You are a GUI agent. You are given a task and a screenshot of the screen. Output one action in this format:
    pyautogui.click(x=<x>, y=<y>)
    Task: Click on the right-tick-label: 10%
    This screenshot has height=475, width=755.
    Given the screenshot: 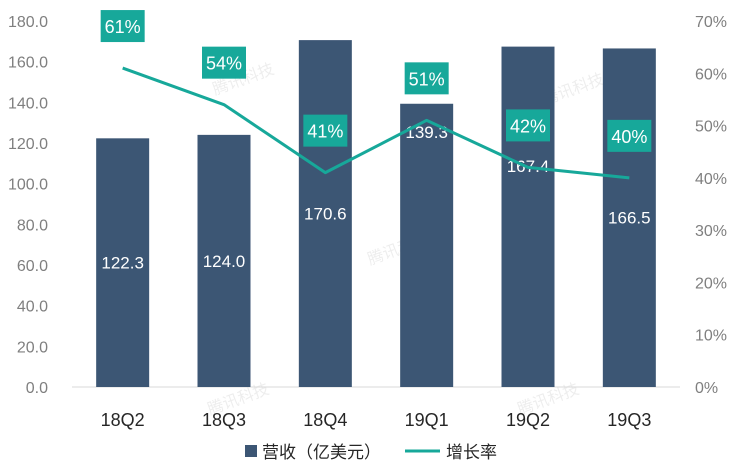 What is the action you would take?
    pyautogui.click(x=711, y=336)
    